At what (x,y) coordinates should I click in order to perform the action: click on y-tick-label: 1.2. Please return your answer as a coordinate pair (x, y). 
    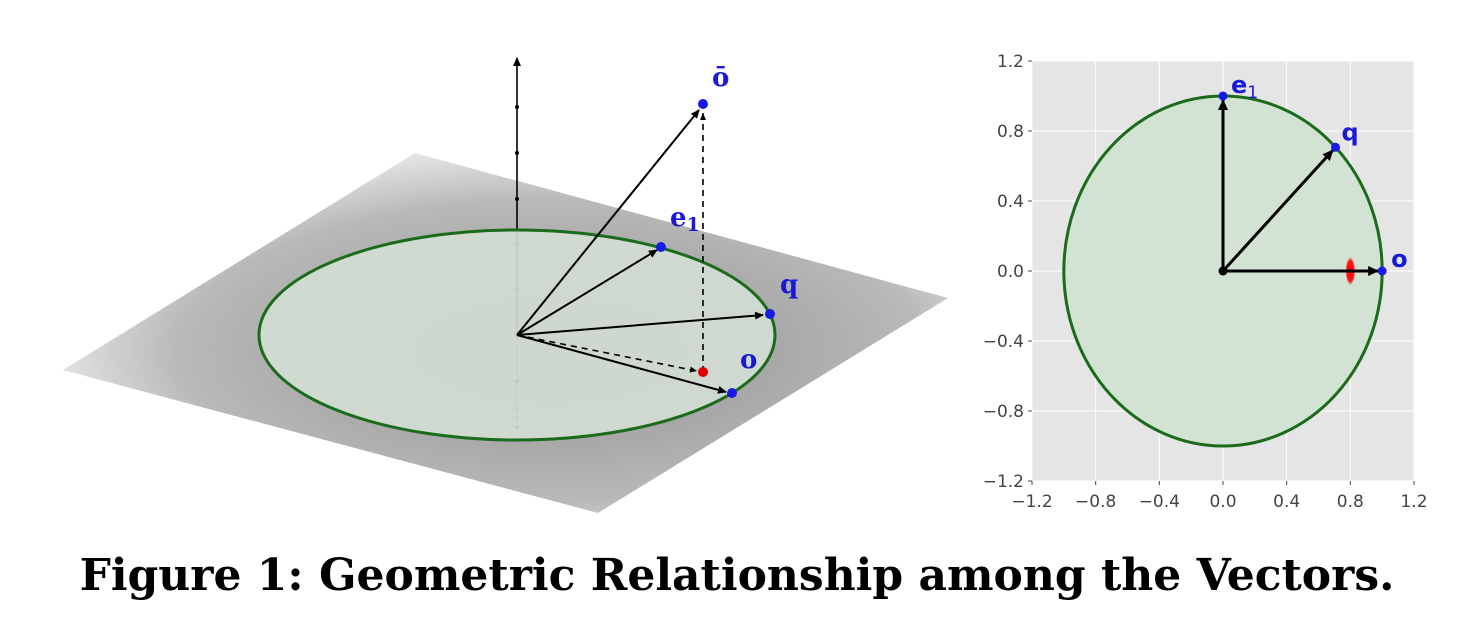
    Looking at the image, I should click on (1010, 62).